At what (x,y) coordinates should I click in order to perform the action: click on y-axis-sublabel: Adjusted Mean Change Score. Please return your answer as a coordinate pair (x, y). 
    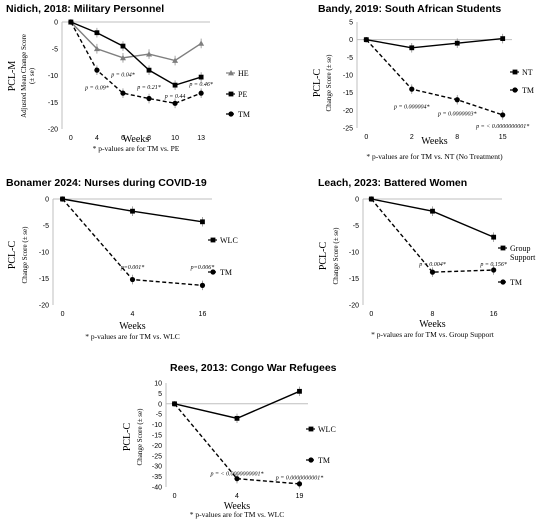
    Looking at the image, I should click on (24, 76).